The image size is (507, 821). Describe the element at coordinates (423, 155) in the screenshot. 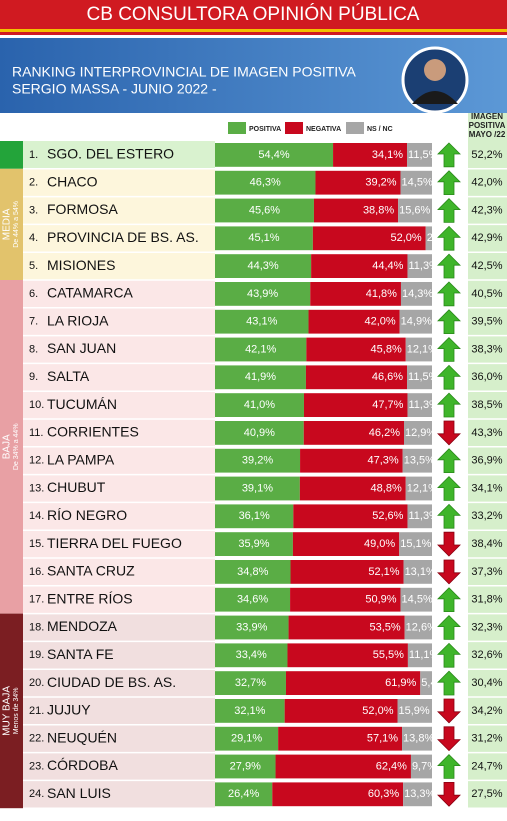

I see `value-label: 11,5%` at that location.